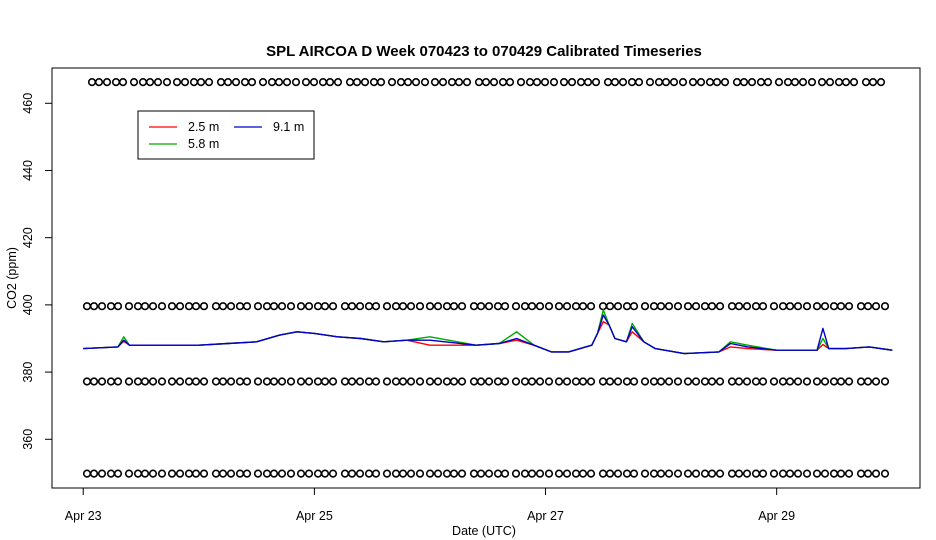 The height and width of the screenshot is (540, 936). Describe the element at coordinates (776, 516) in the screenshot. I see `x-tick-label: Apr 29` at that location.